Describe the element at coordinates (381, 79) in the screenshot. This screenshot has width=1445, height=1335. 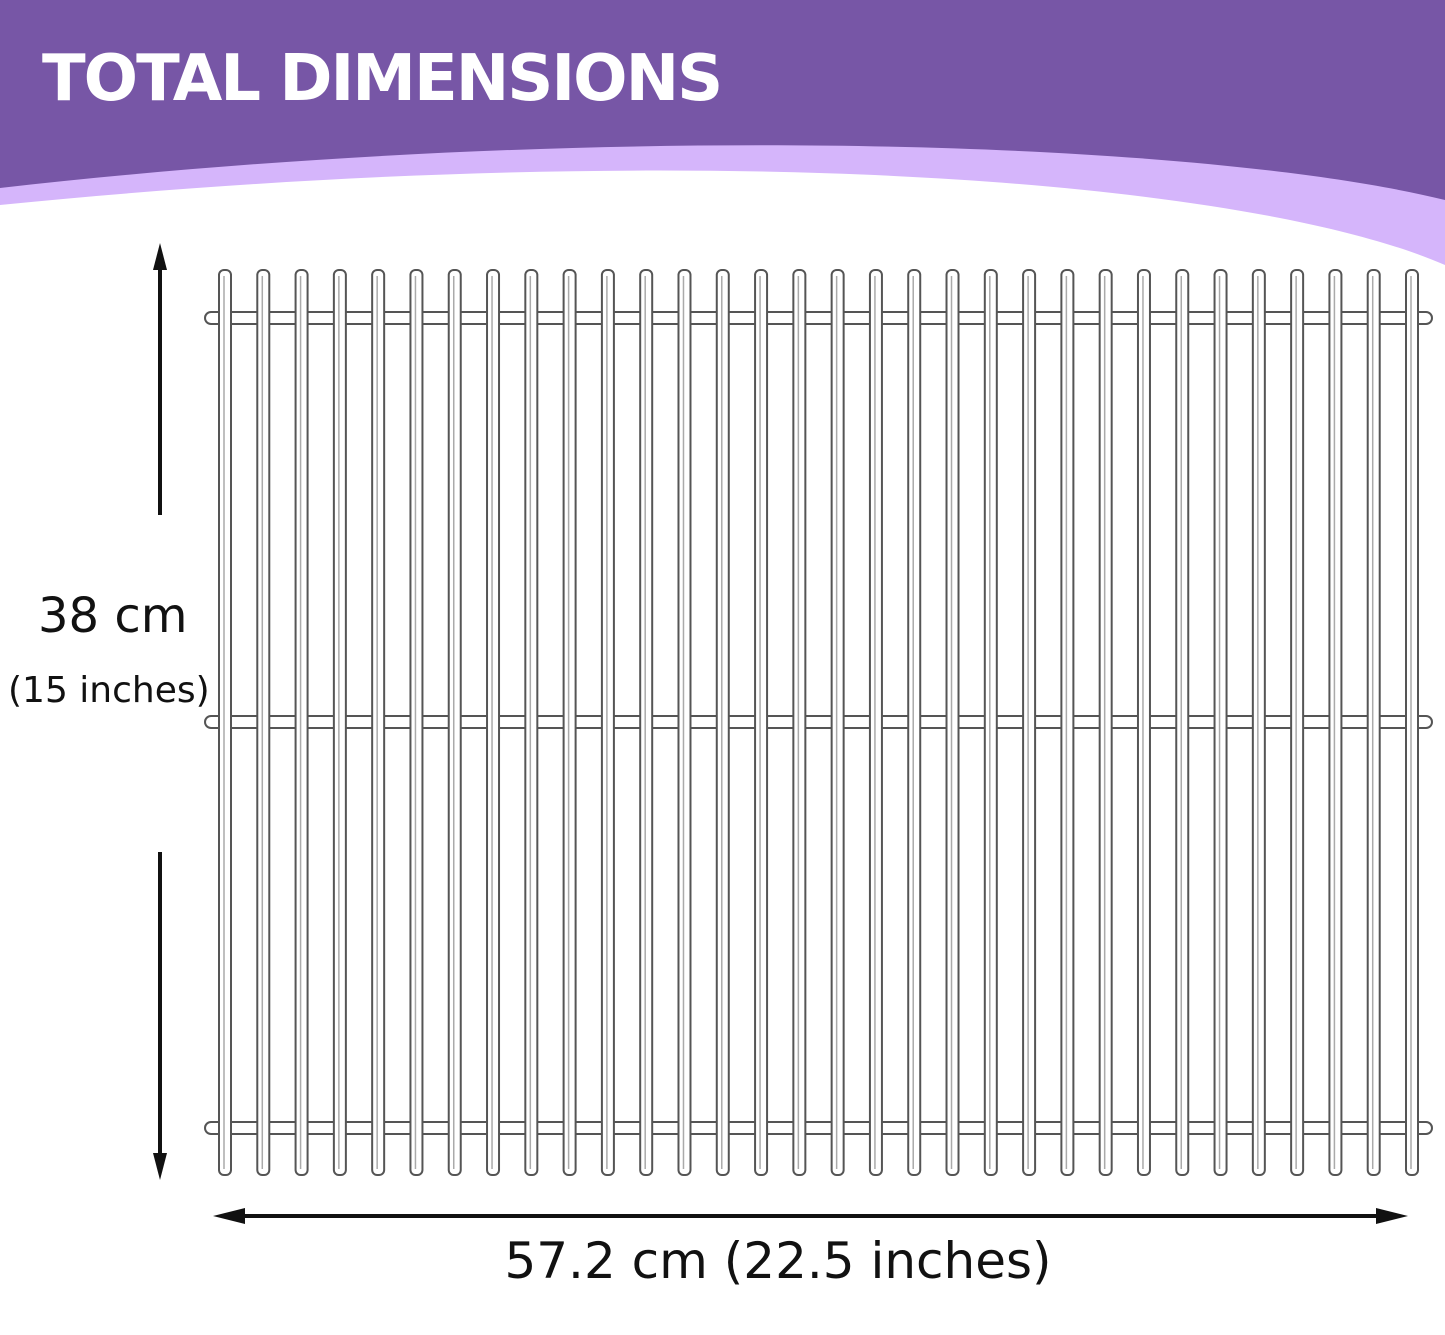
I see `header-title: TOTAL DIMENSIONS` at that location.